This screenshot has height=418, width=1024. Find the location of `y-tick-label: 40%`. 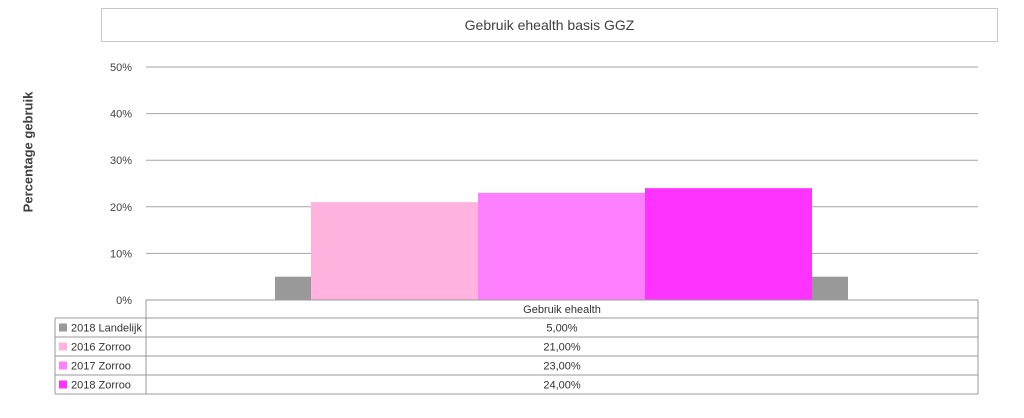

y-tick-label: 40% is located at coordinates (121, 115).